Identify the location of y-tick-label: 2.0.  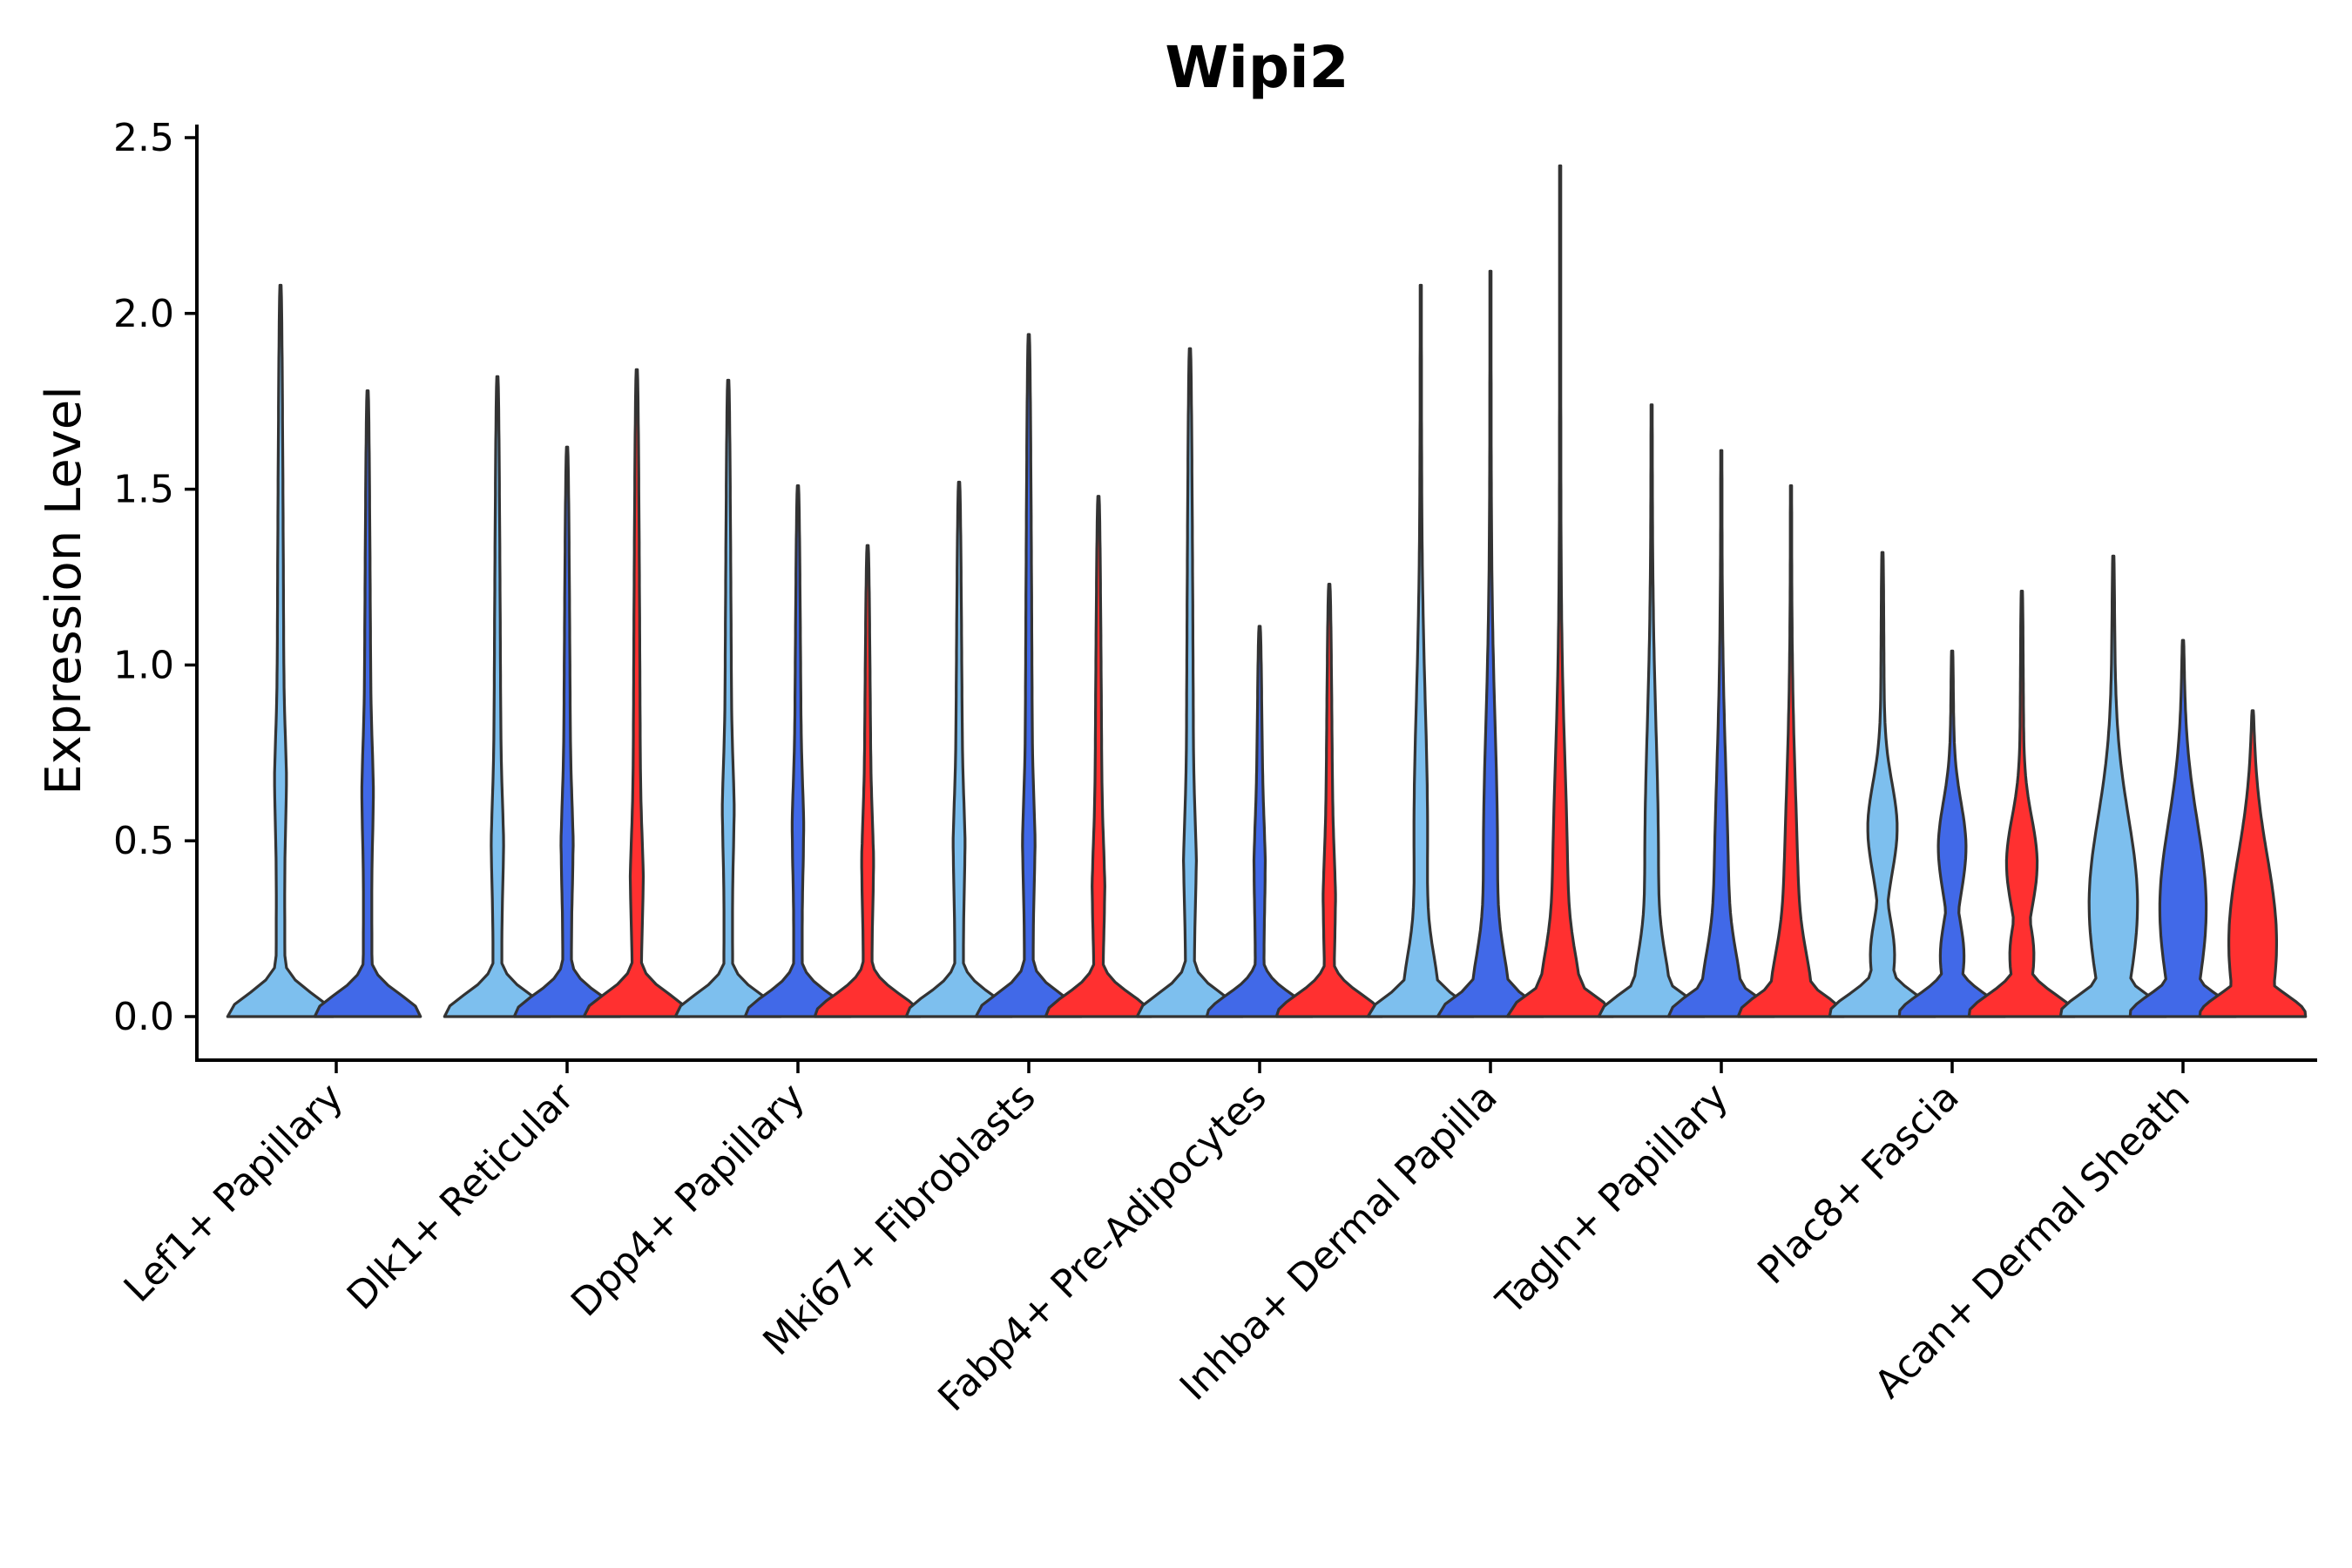
(143, 314).